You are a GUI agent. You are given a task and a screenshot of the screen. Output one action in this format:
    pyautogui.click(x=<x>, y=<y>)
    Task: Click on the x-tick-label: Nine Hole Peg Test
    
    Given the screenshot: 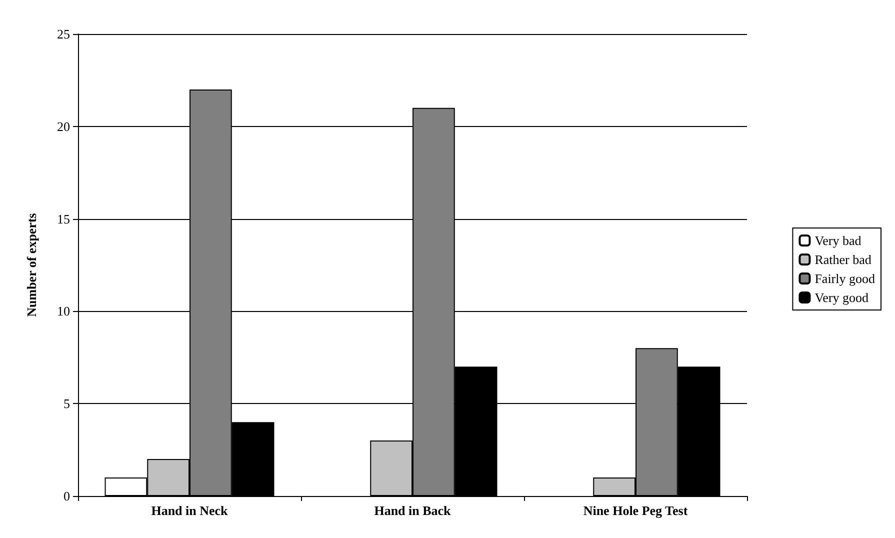 What is the action you would take?
    pyautogui.click(x=635, y=510)
    